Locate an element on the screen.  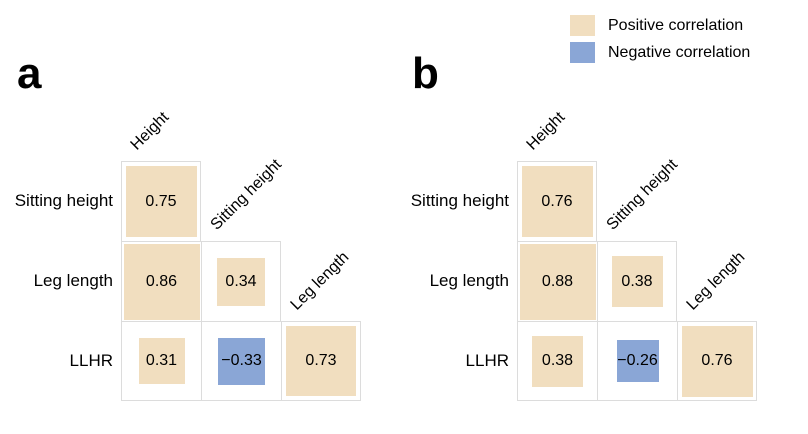
legend-item-negative: Negative correlation is located at coordinates (660, 52).